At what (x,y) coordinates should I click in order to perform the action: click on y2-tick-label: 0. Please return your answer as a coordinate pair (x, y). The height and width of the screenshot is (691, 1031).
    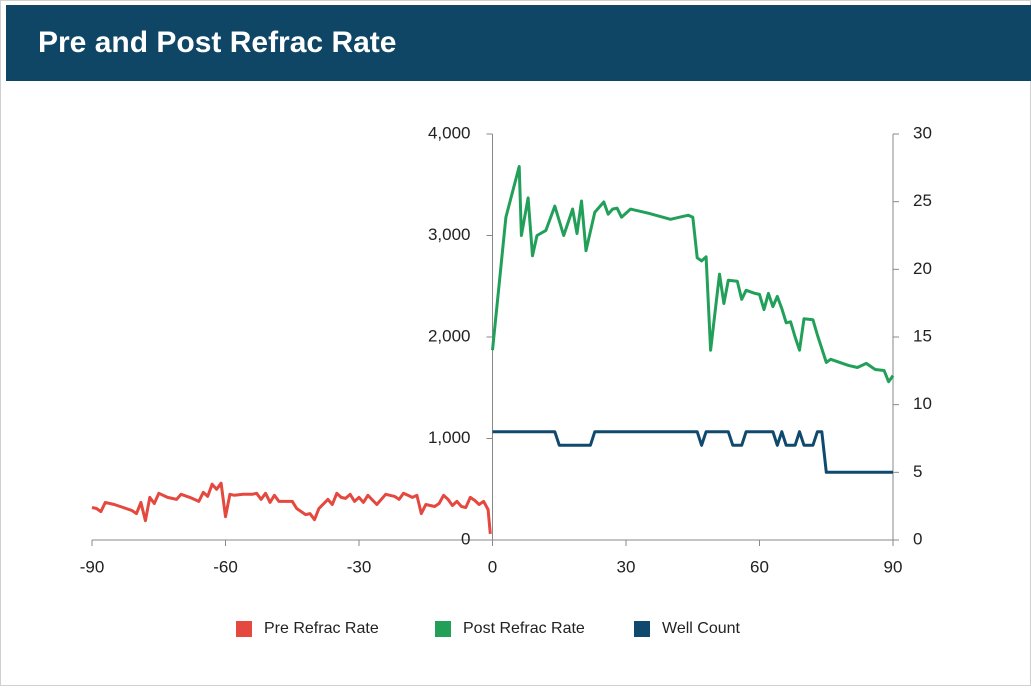
    Looking at the image, I should click on (917, 538).